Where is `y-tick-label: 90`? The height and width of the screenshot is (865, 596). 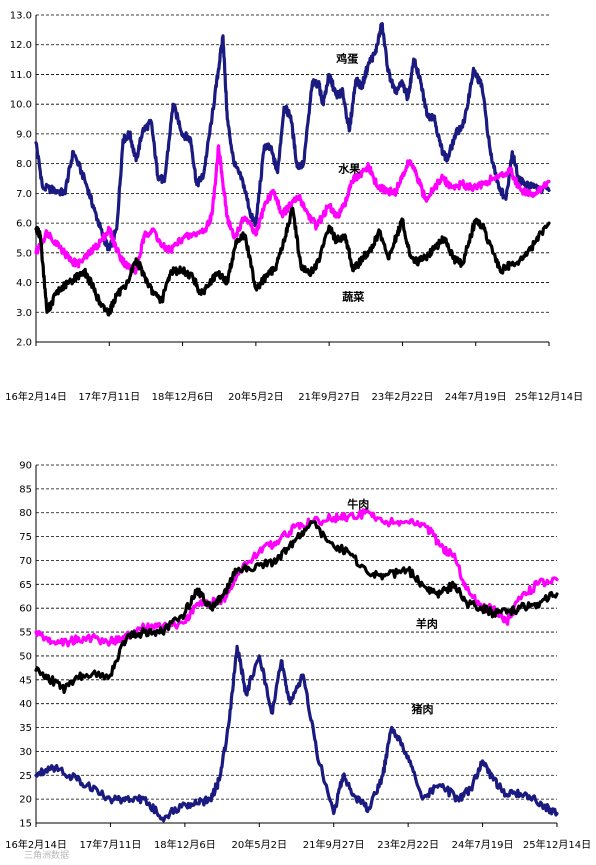
y-tick-label: 90 is located at coordinates (25, 466).